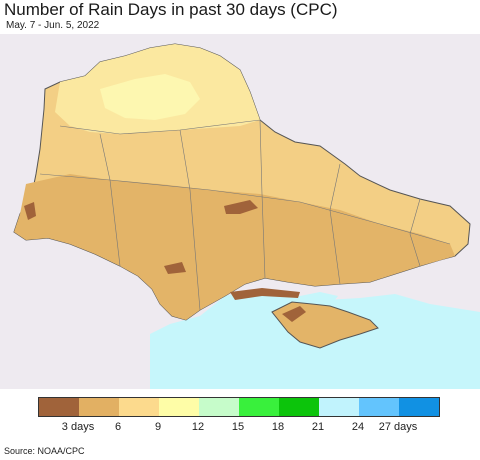 The image size is (480, 460). Describe the element at coordinates (30, 211) in the screenshot. I see `west-low-rain` at that location.